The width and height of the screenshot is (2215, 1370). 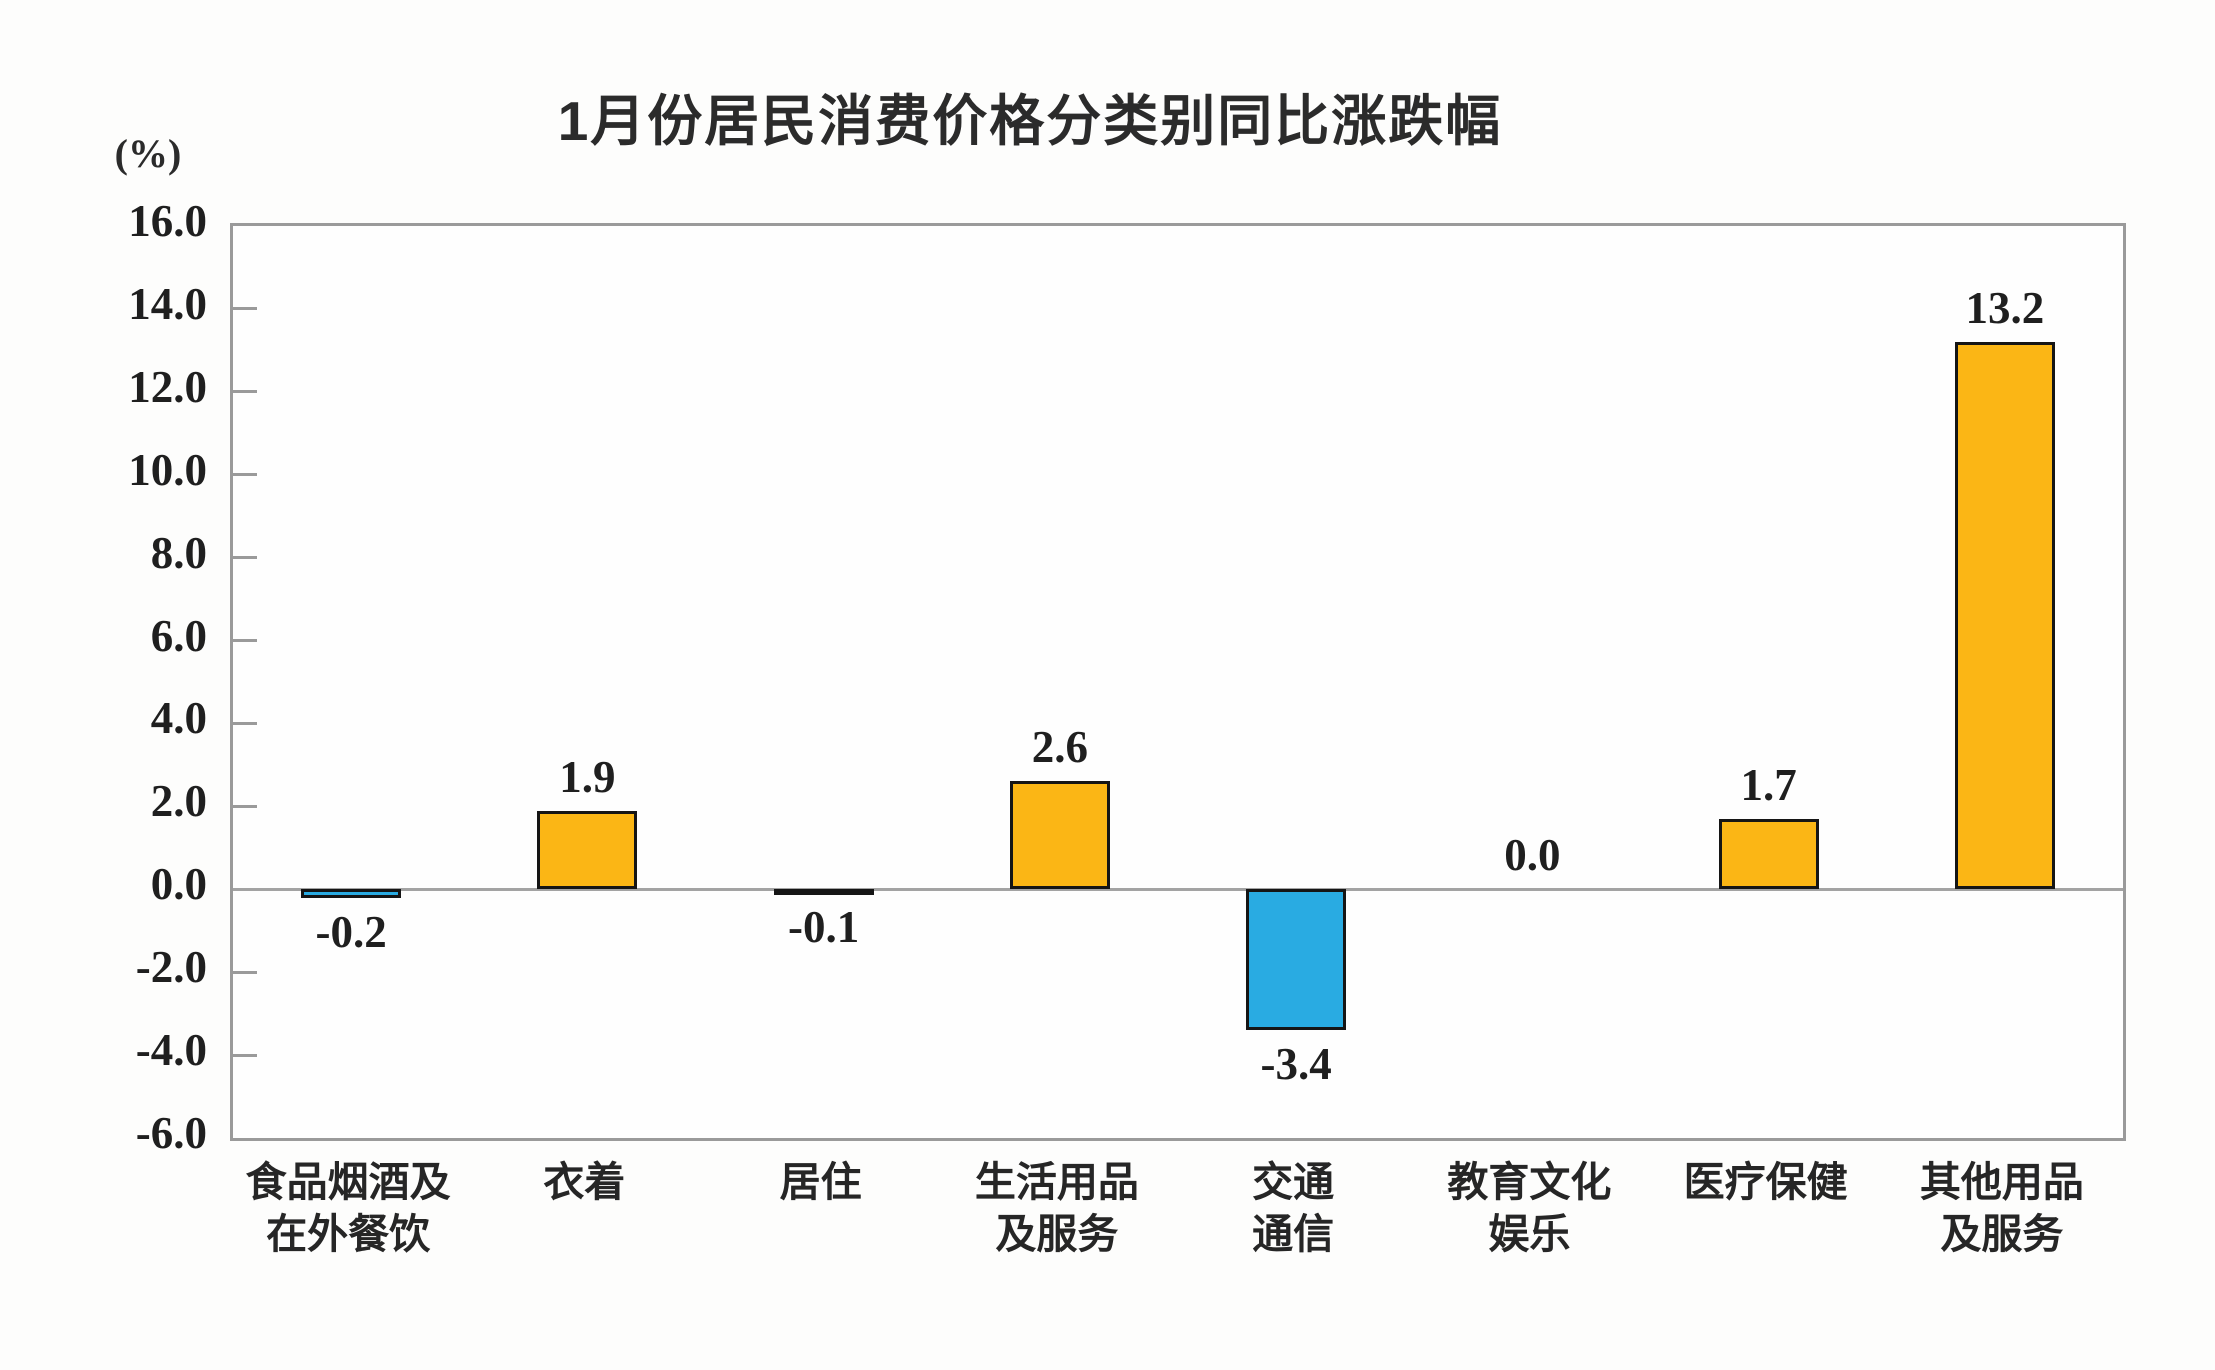 What do you see at coordinates (178, 718) in the screenshot?
I see `y-axis-label: 4.0` at bounding box center [178, 718].